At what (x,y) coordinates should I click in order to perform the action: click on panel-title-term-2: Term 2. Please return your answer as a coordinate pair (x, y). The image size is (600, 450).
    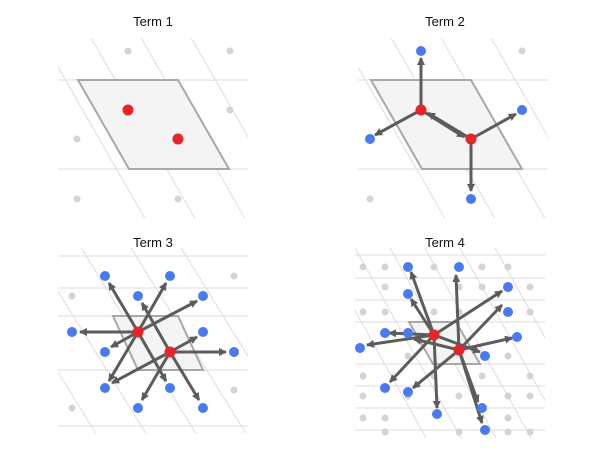
    Looking at the image, I should click on (445, 21).